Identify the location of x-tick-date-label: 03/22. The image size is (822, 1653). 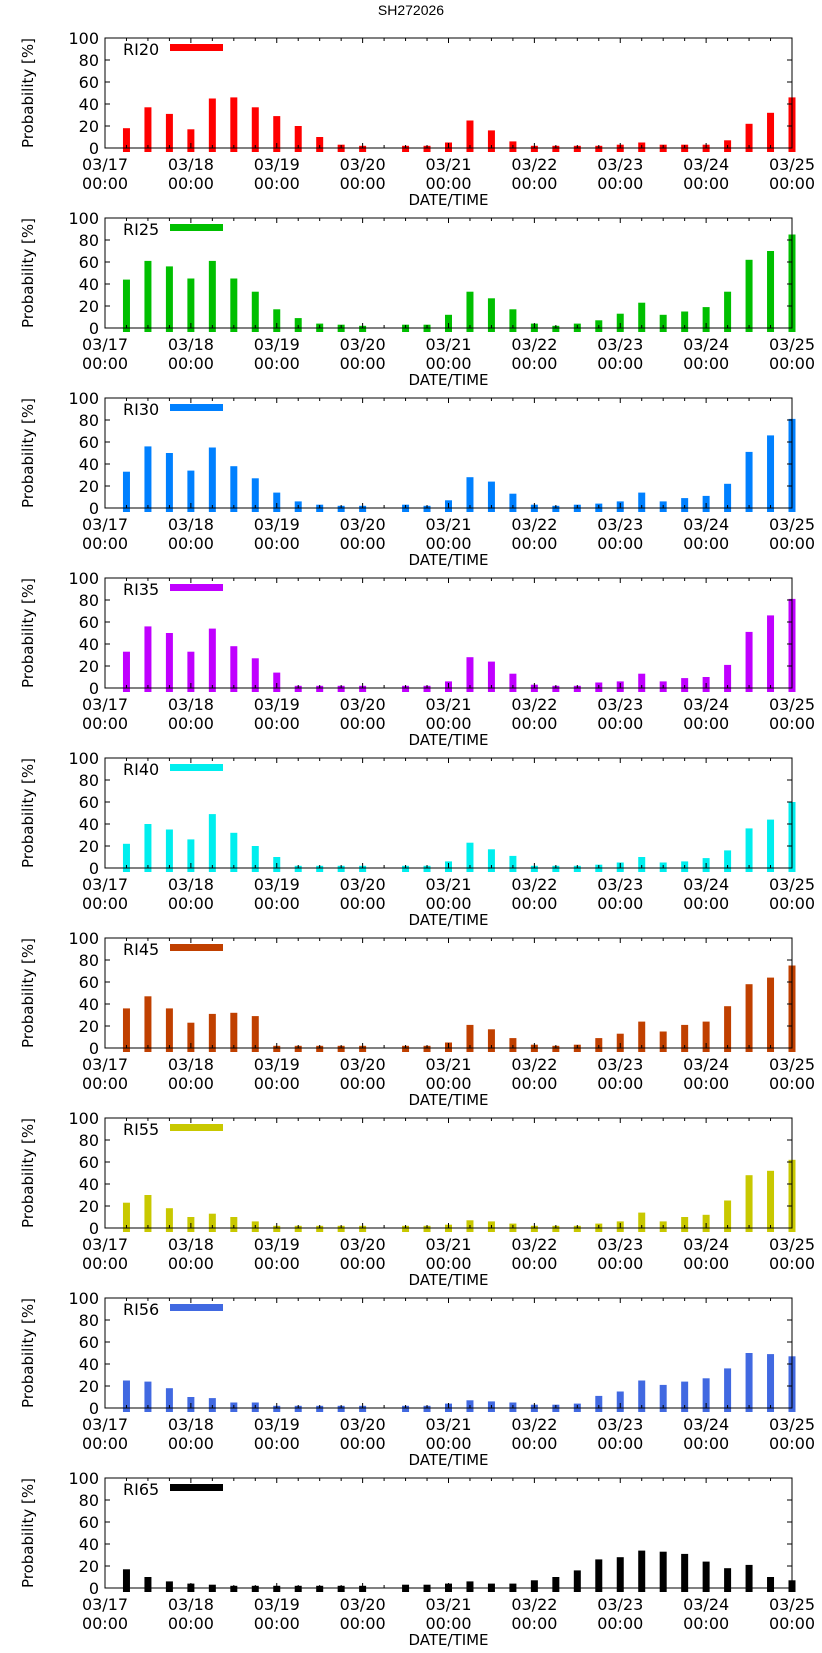
(534, 344).